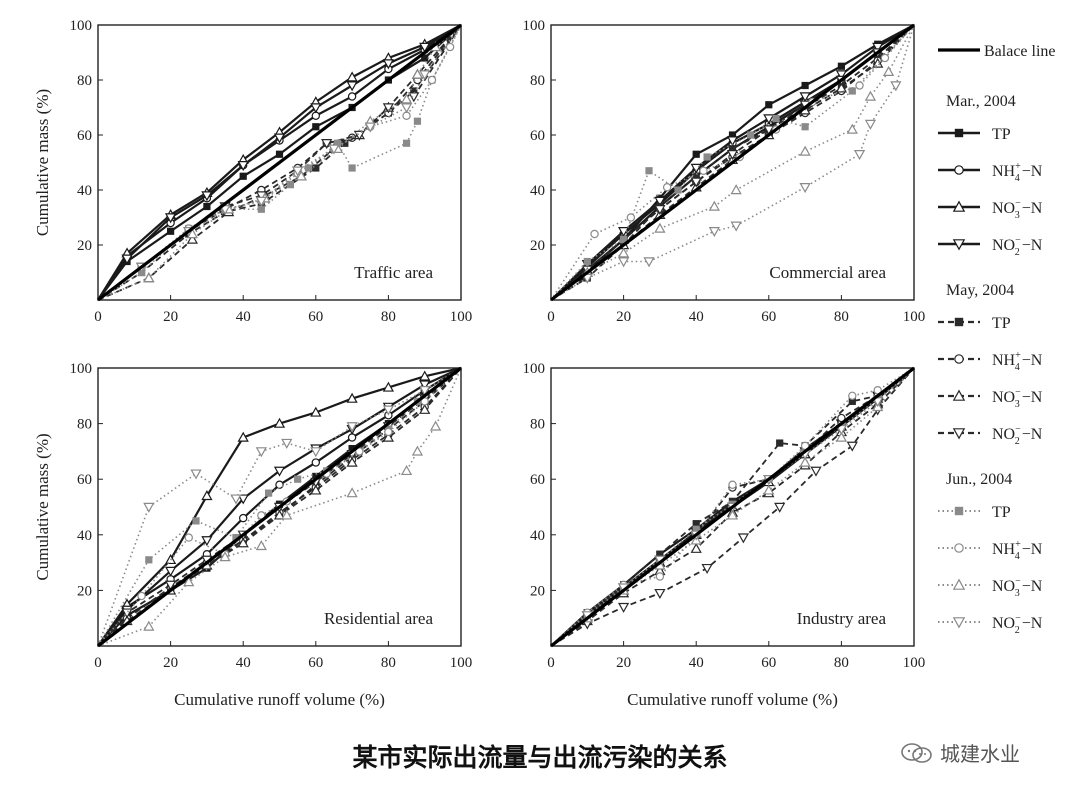 This screenshot has width=1080, height=799. I want to click on legend-item-label: NO− 2 −N, so click(1017, 435).